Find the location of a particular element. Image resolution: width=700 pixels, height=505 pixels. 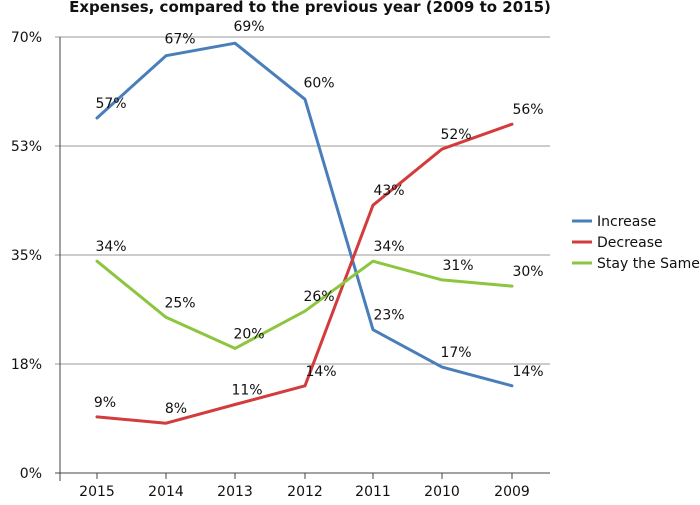

y-tick-label: 70% is located at coordinates (26, 38).